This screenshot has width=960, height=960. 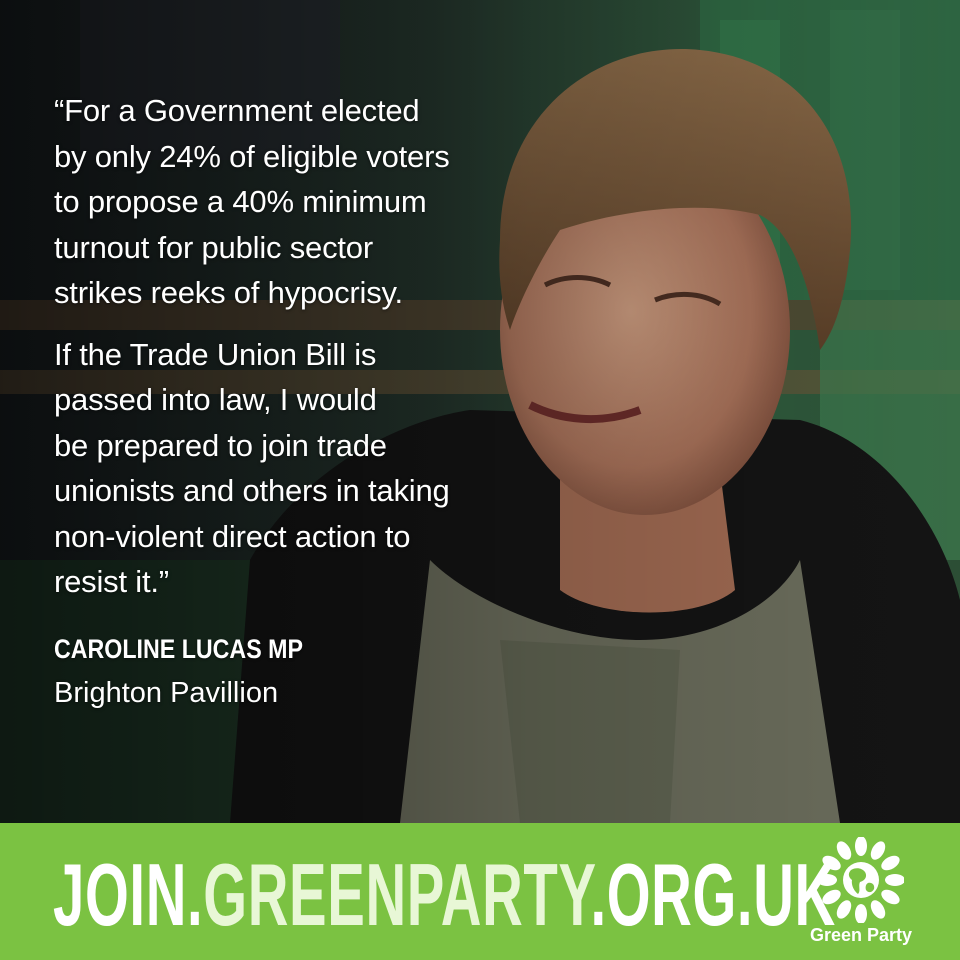 I want to click on join-link-domain: GREENPARTY, so click(x=397, y=894).